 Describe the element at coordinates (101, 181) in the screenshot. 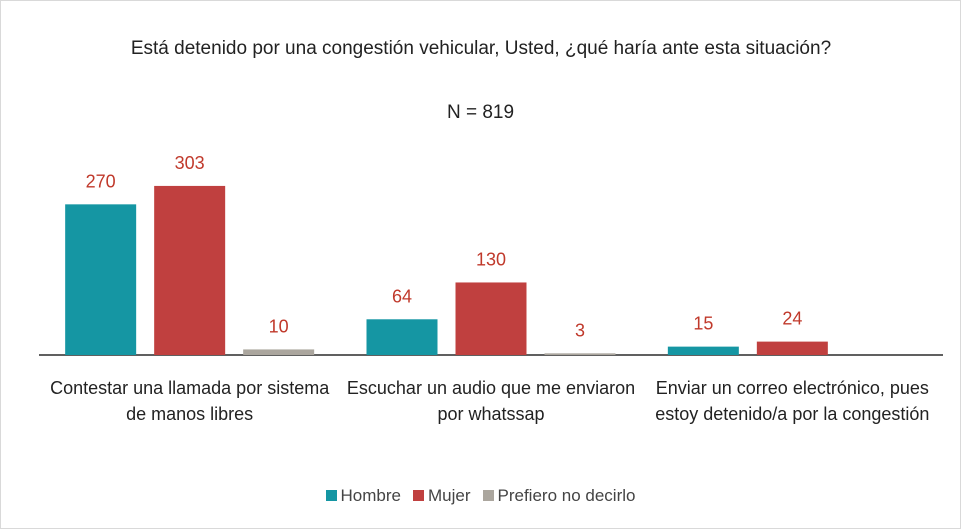

I see `data-label: 270` at that location.